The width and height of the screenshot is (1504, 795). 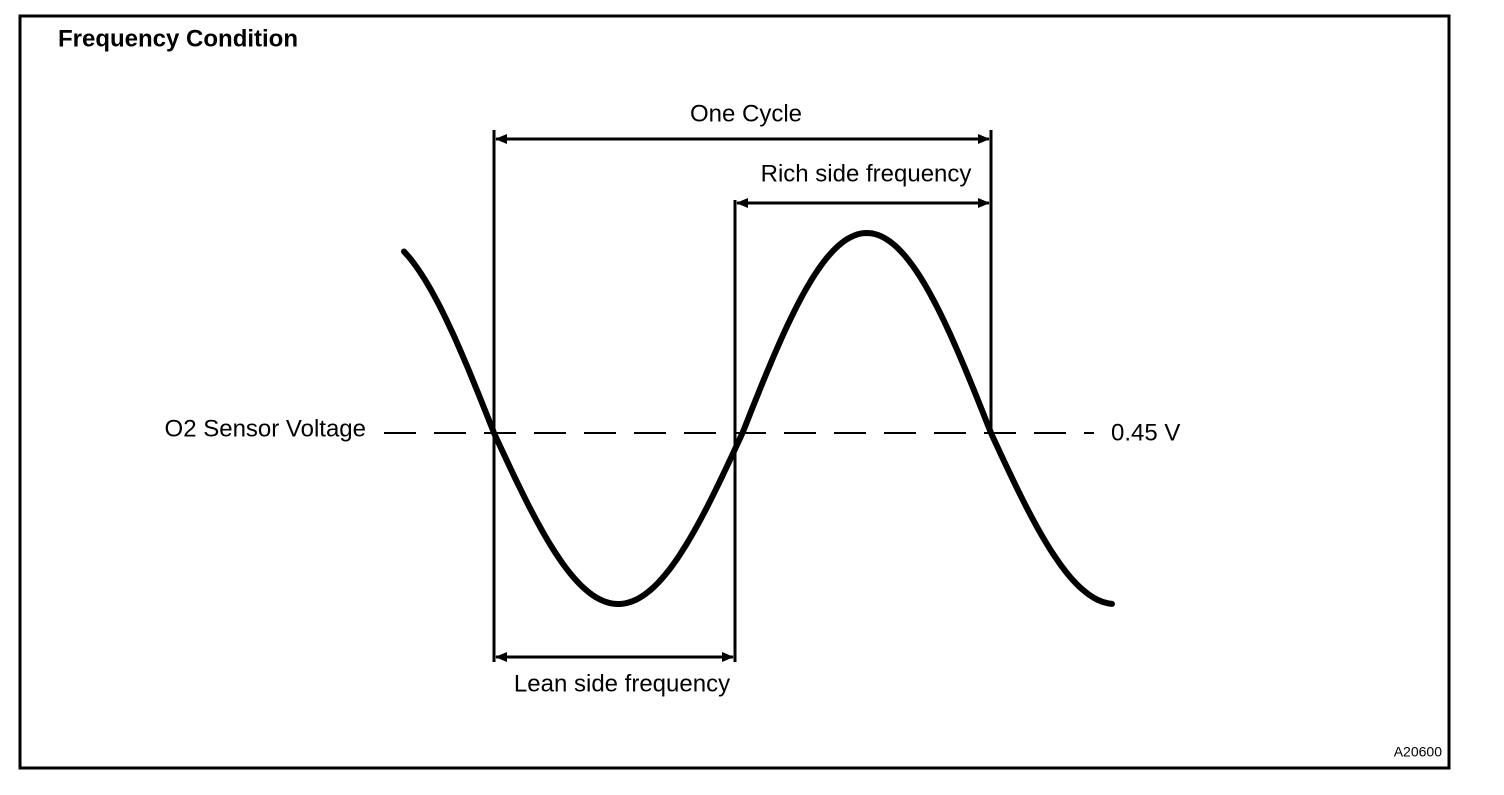 What do you see at coordinates (1145, 432) in the screenshot?
I see `threshold-label: 0.45 V` at bounding box center [1145, 432].